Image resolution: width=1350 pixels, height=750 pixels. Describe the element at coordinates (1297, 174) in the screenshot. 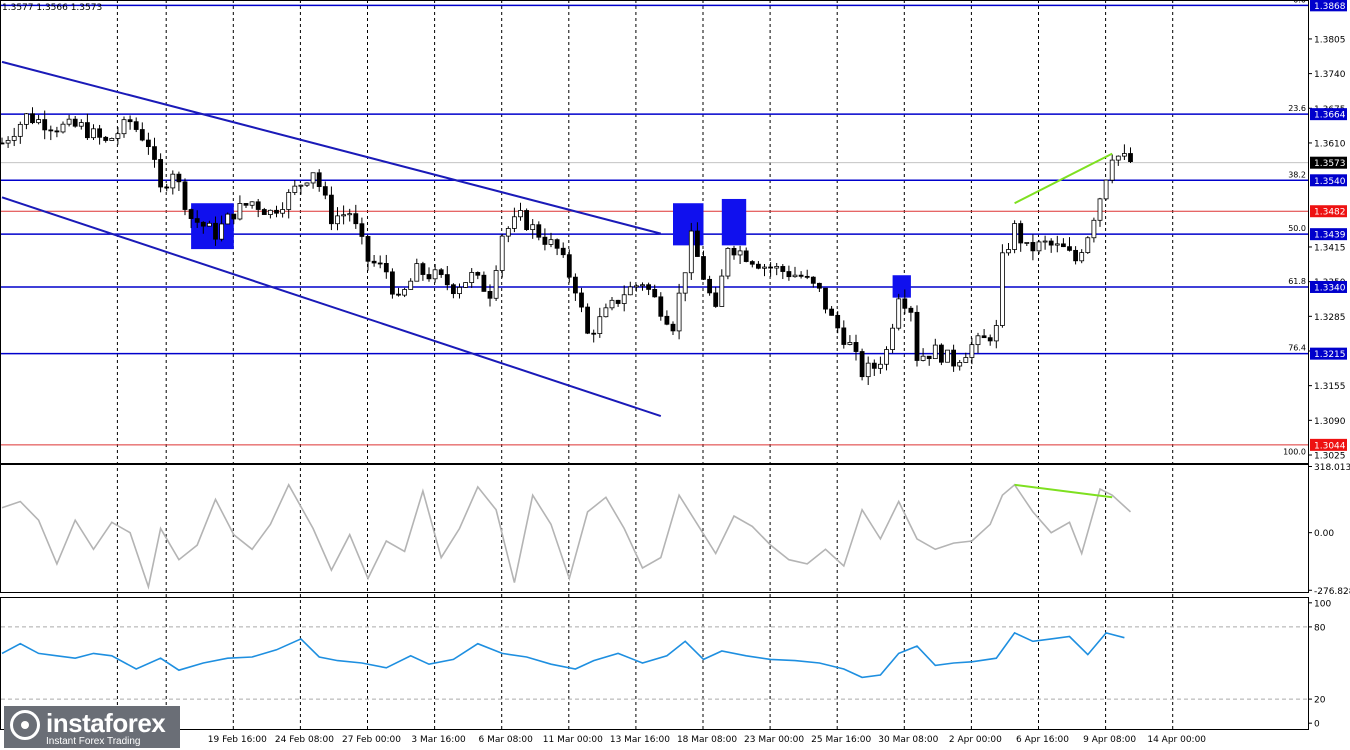

I see `fib-level-label: 38.2` at that location.